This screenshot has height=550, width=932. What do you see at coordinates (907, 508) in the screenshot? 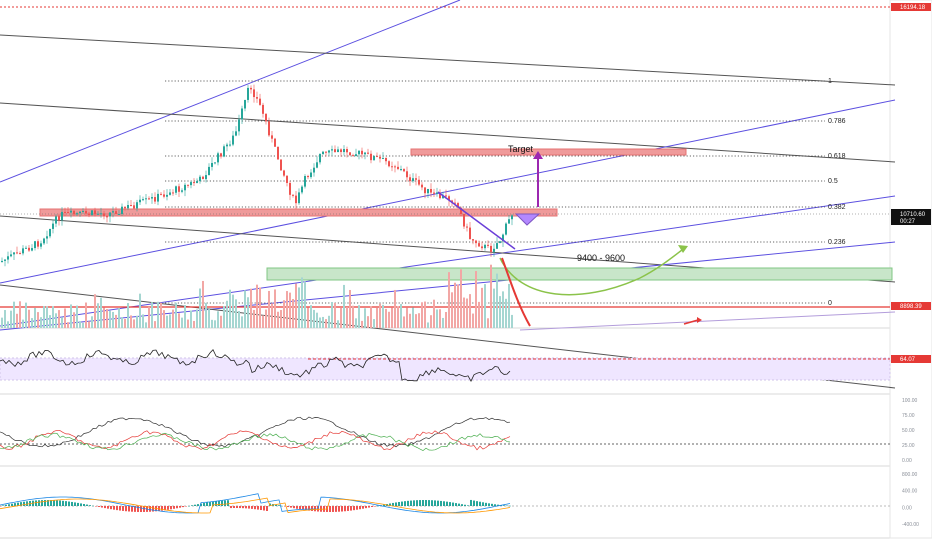
I see `axis-tick-label: 0.00` at bounding box center [907, 508].